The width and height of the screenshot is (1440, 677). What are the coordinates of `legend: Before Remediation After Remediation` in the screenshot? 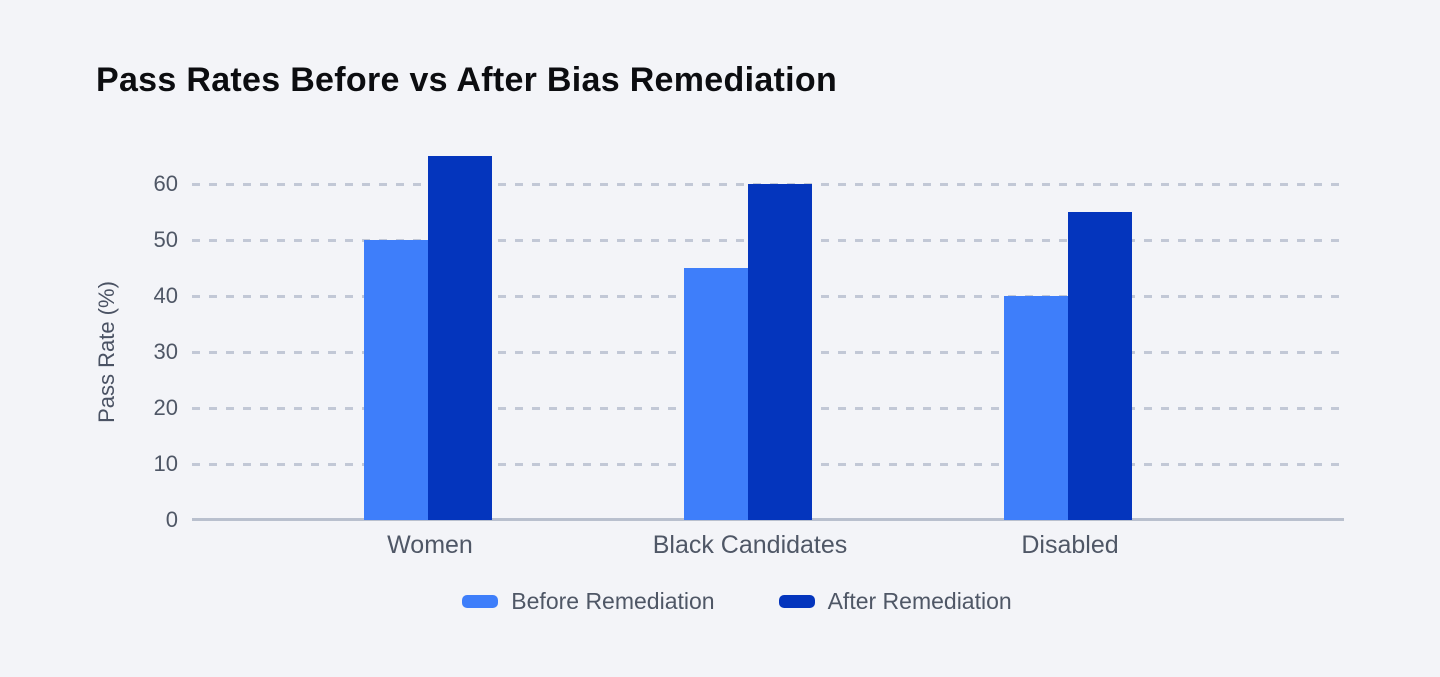 It's located at (720, 601).